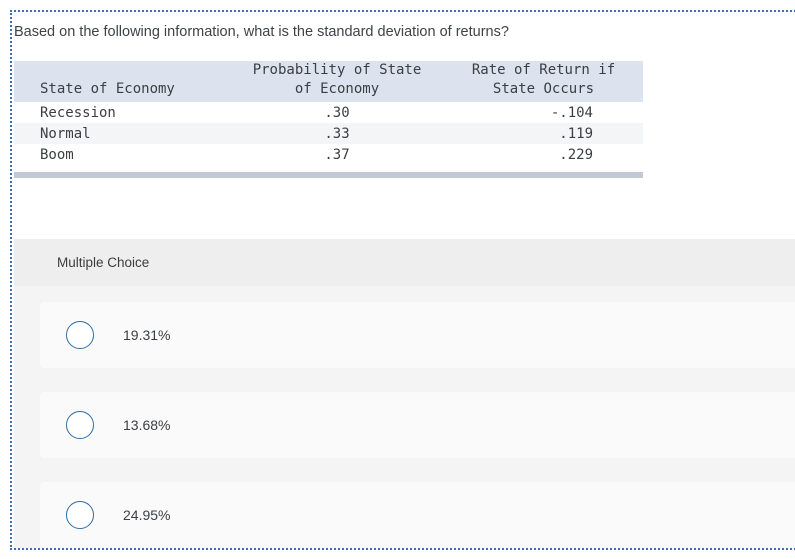 The image size is (795, 559). What do you see at coordinates (147, 425) in the screenshot?
I see `answer-option-label: 13.68%` at bounding box center [147, 425].